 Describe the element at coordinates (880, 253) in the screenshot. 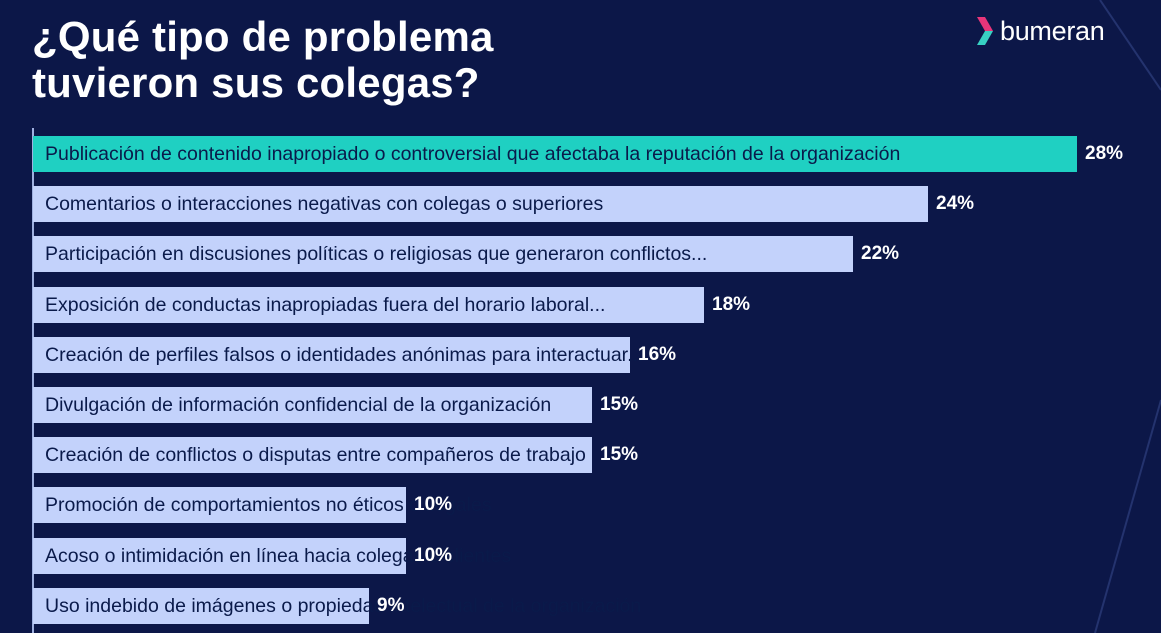

I see `bar-value-label: 22%` at that location.